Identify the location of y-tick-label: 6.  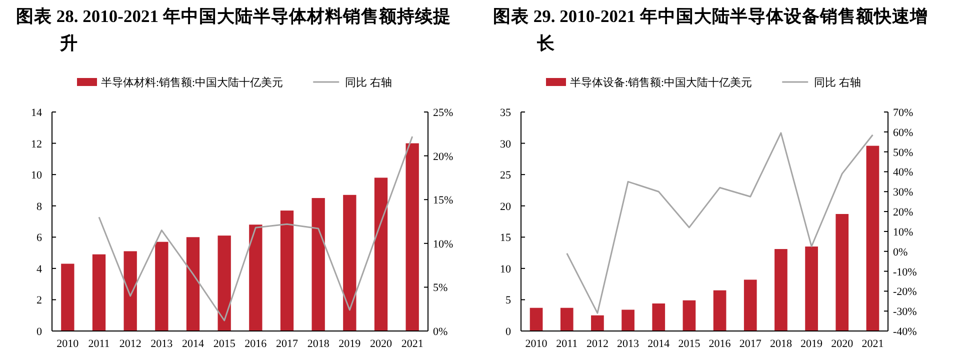
(39, 238).